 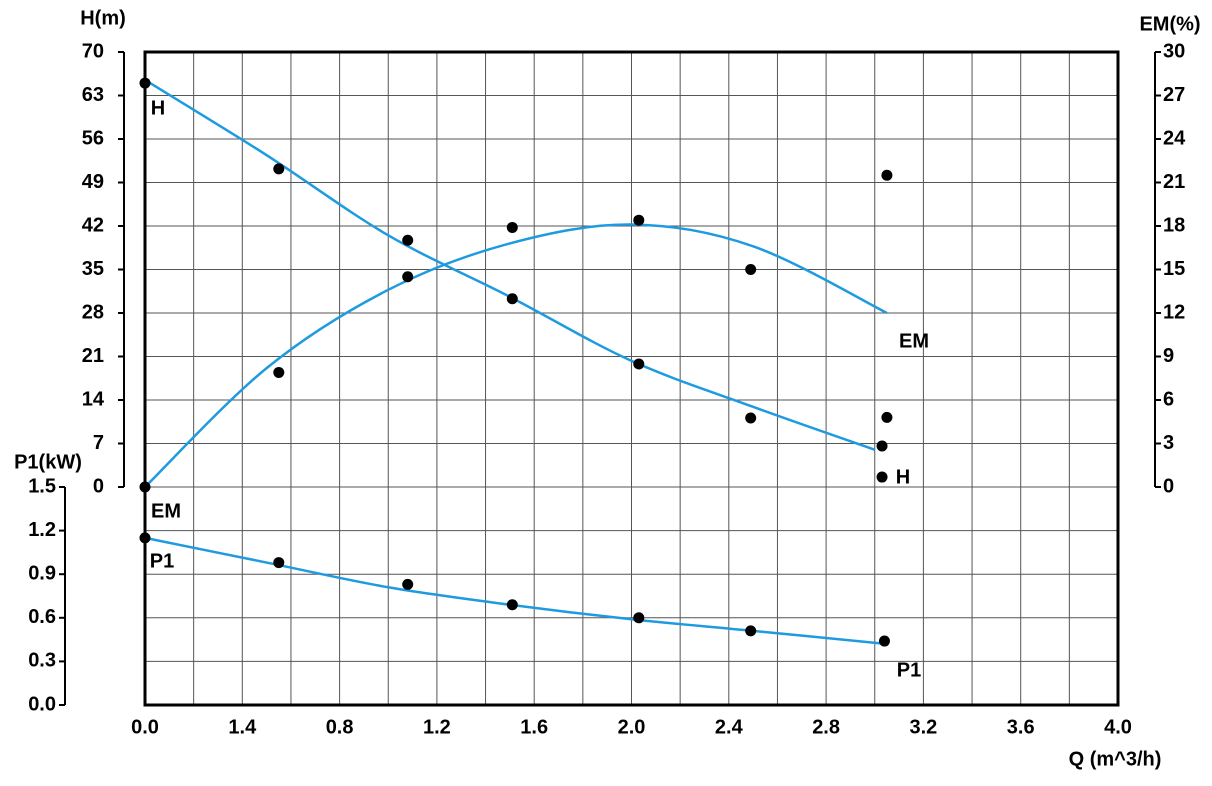 I want to click on y2-axis-title: EM(%), so click(x=1169, y=24).